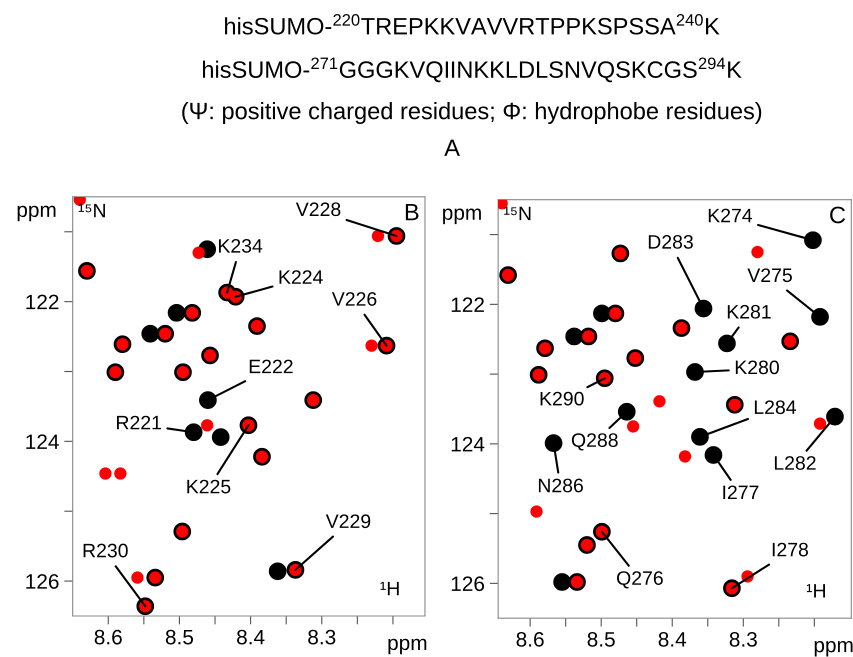 The image size is (853, 657). Describe the element at coordinates (670, 241) in the screenshot. I see `annotation: D283` at that location.